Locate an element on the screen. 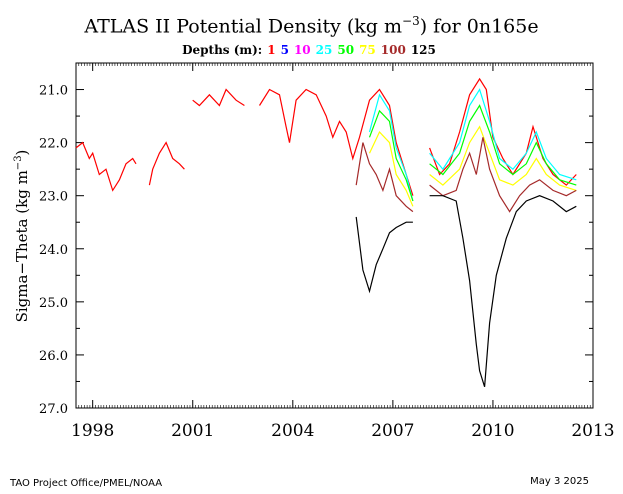  footer-date: May 3 2025 is located at coordinates (559, 481).